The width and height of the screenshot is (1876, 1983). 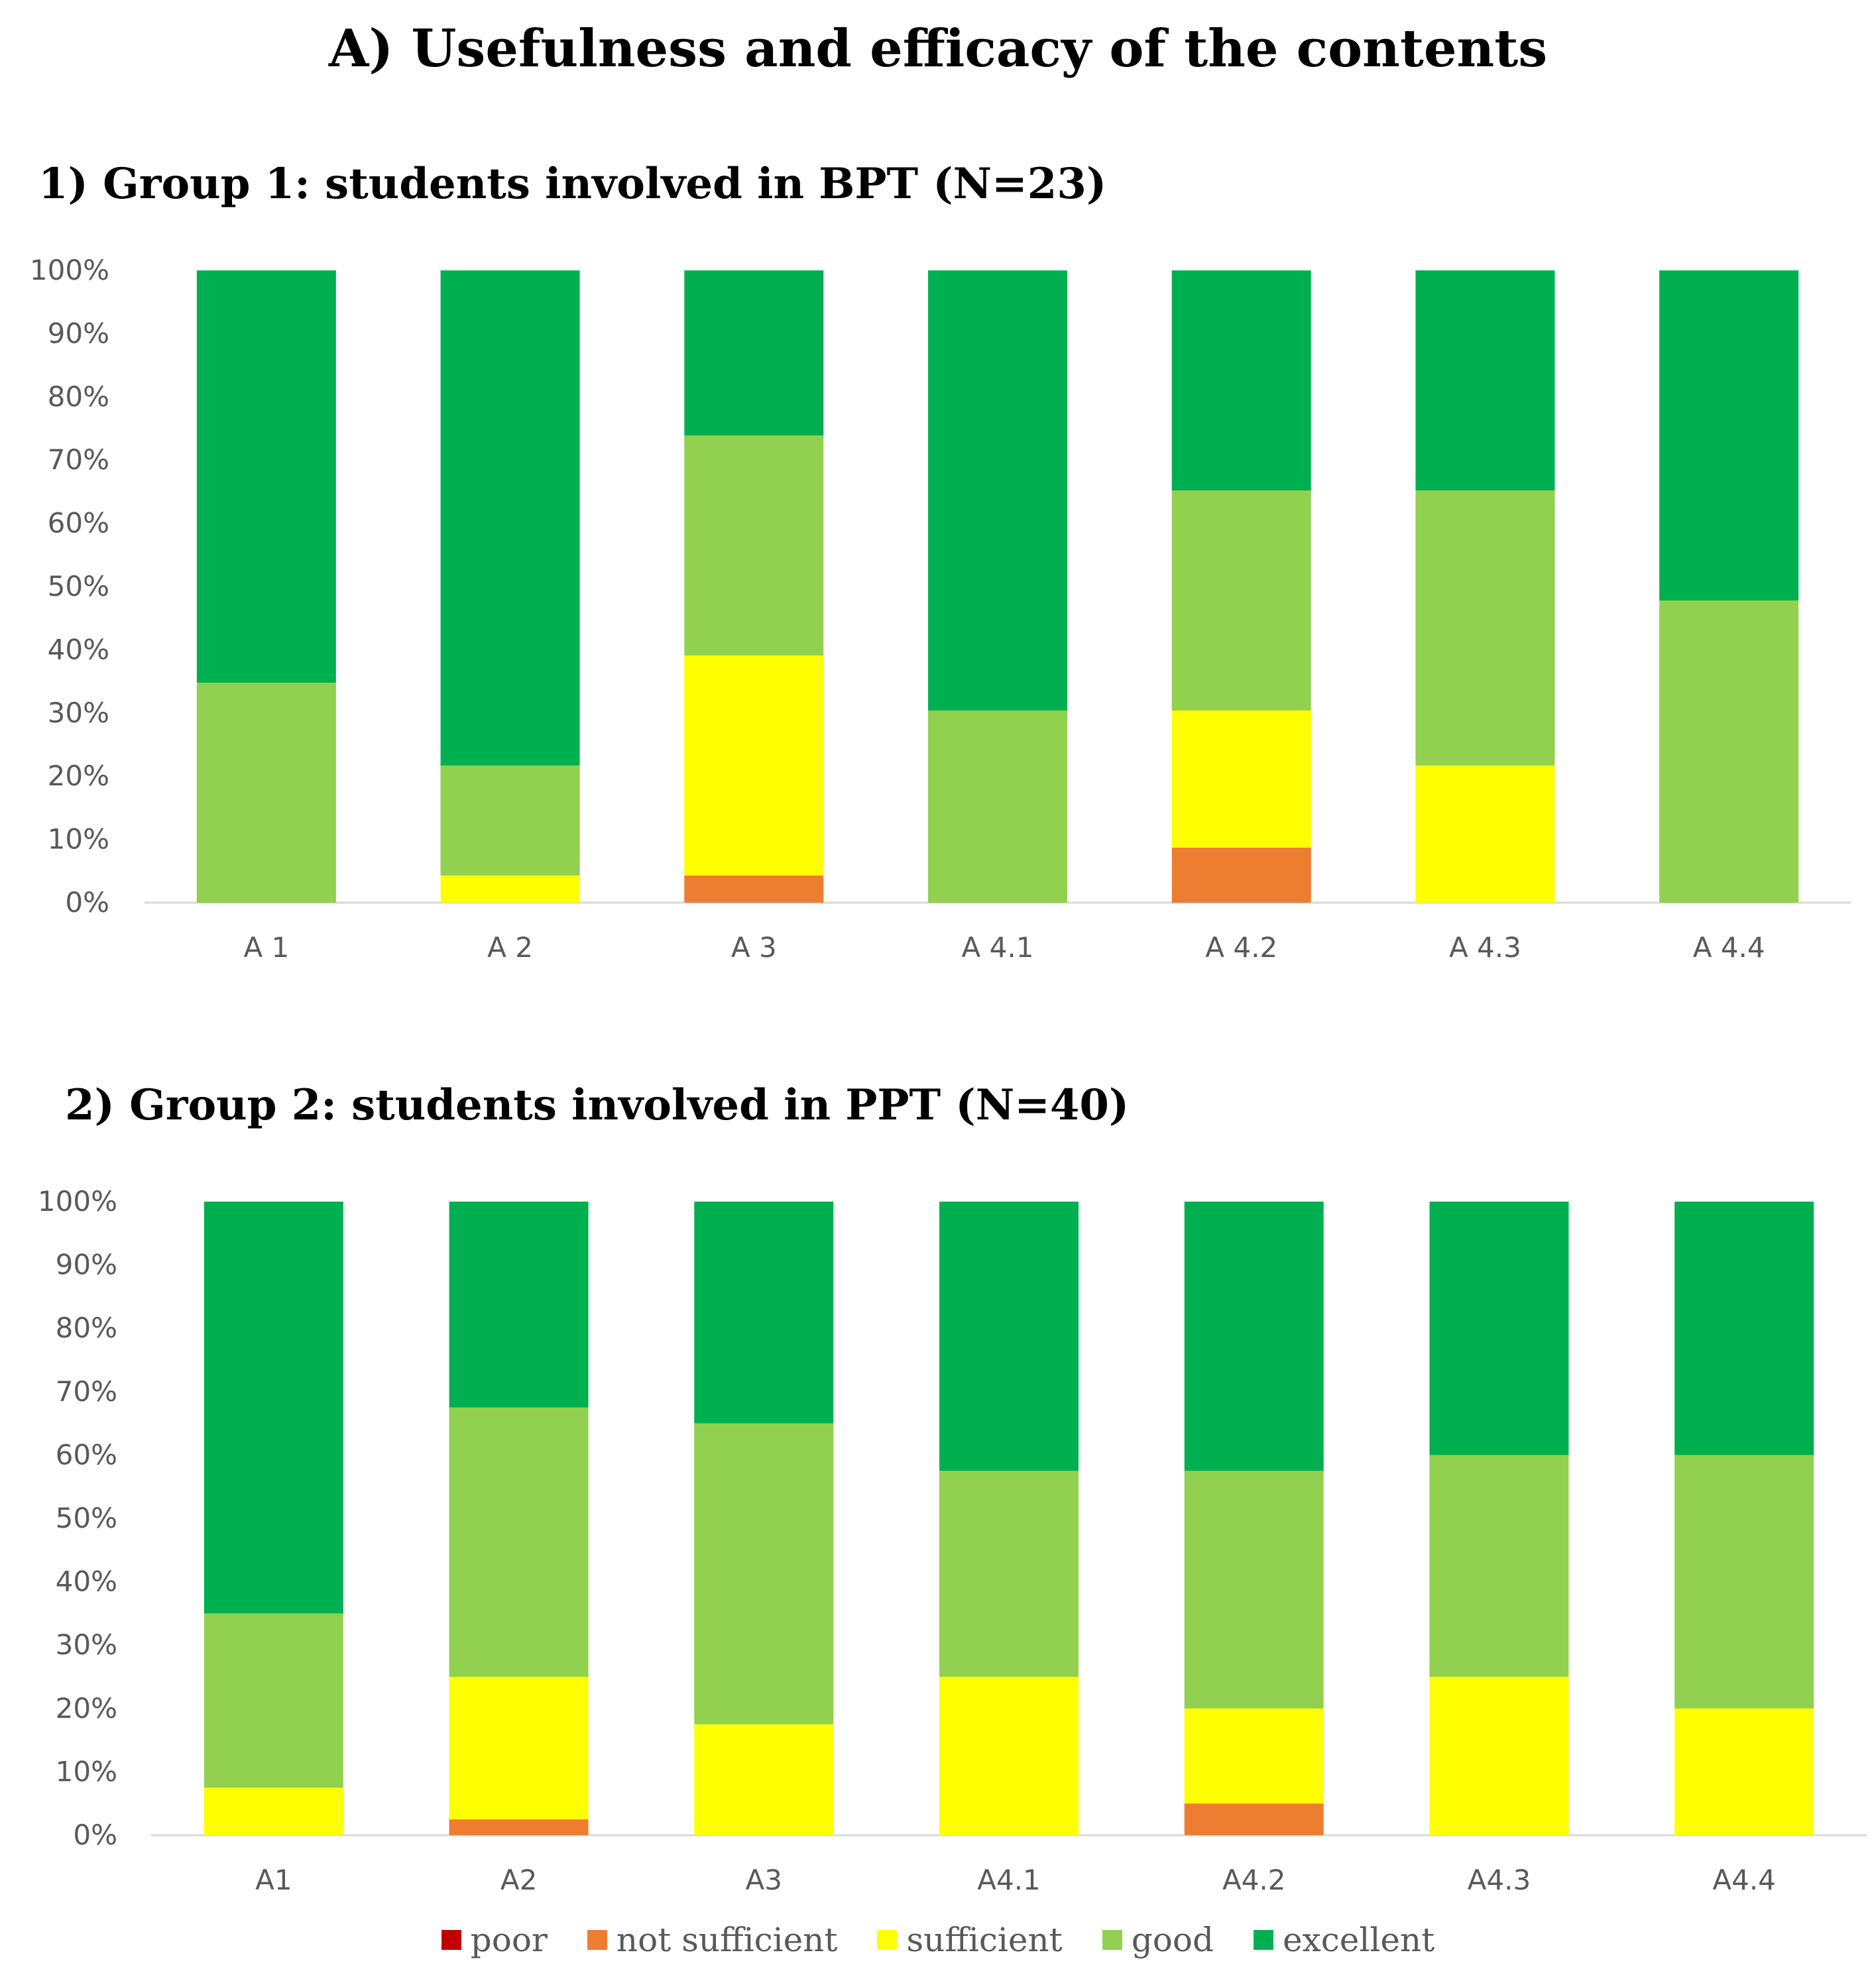 I want to click on x-tick-label: A3, so click(x=764, y=1880).